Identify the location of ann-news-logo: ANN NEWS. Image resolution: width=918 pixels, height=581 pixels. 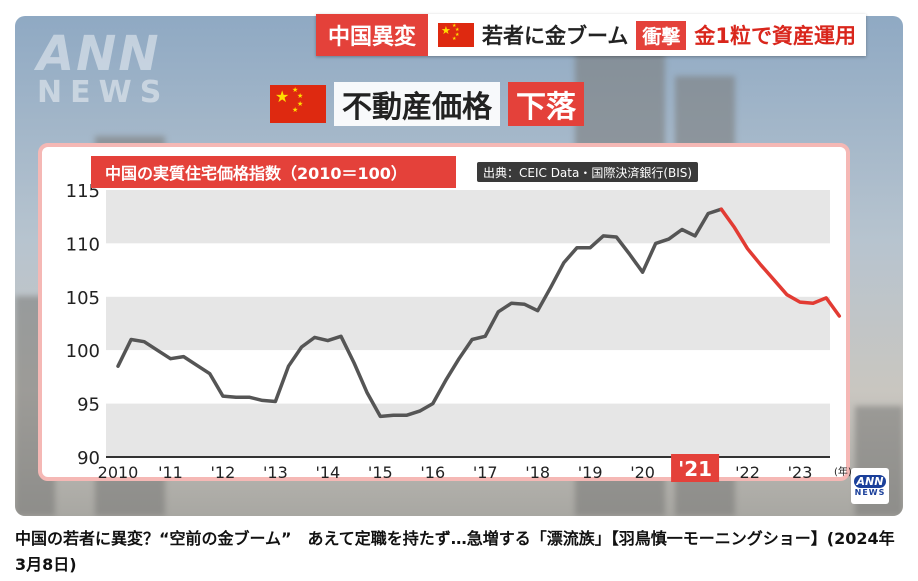
(870, 486).